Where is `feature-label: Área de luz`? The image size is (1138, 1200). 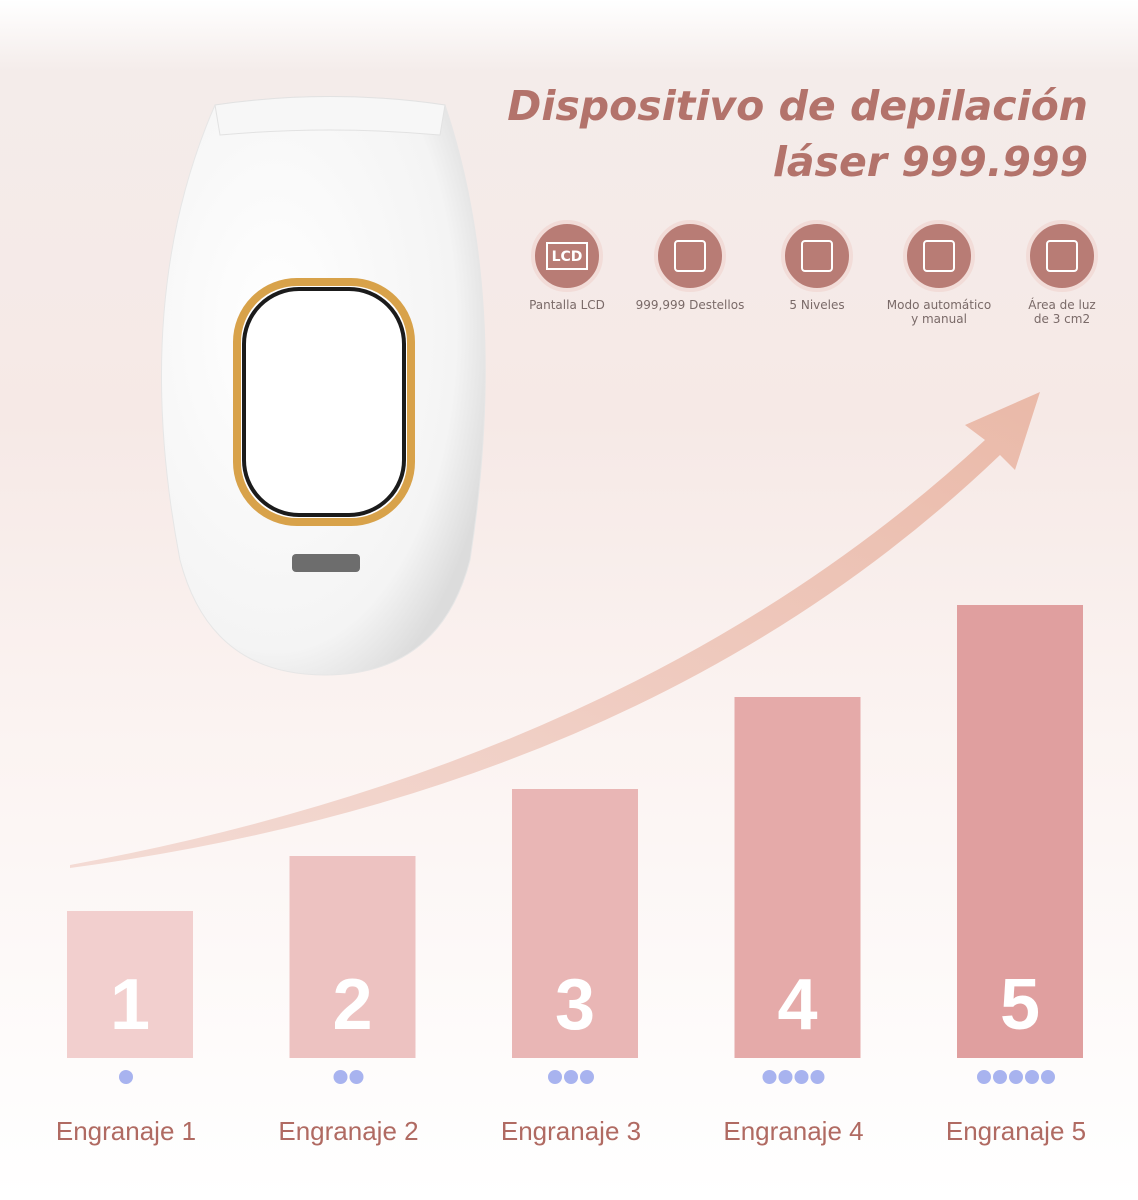
feature-label: Área de luz is located at coordinates (1061, 304).